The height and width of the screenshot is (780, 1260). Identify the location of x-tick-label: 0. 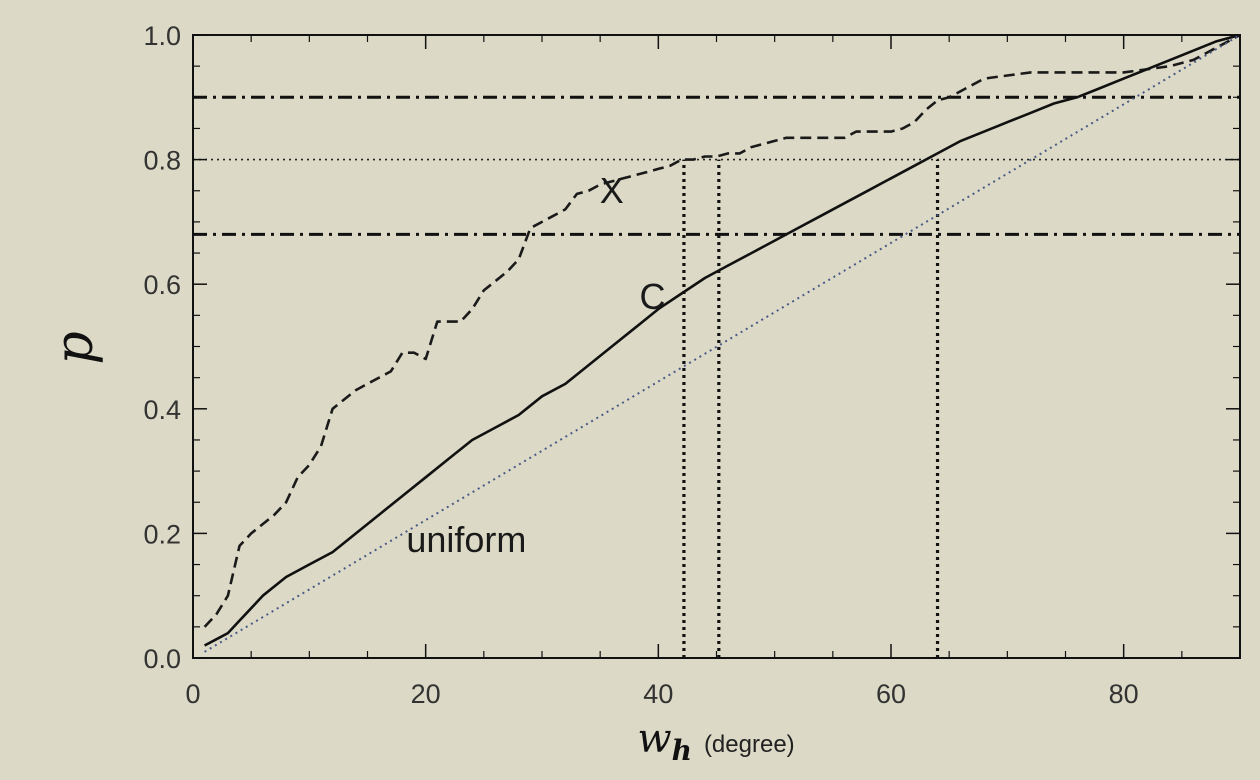
(192, 694).